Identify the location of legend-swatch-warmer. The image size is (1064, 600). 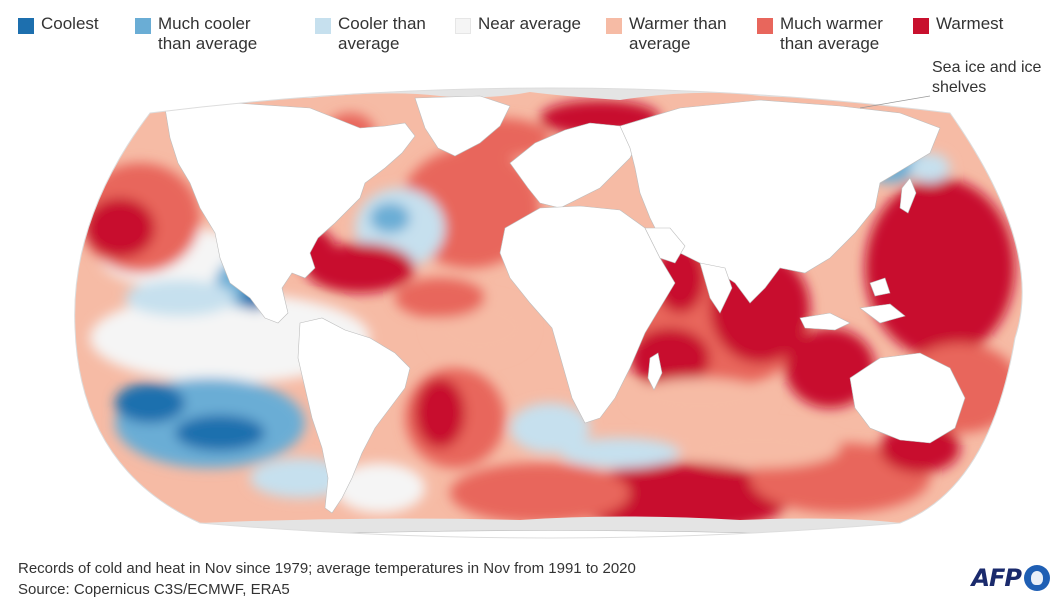
(614, 26).